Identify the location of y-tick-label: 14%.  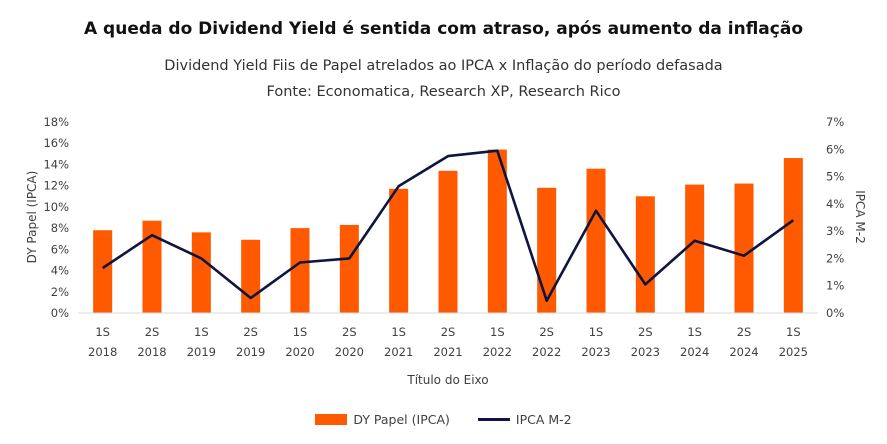
(56, 164).